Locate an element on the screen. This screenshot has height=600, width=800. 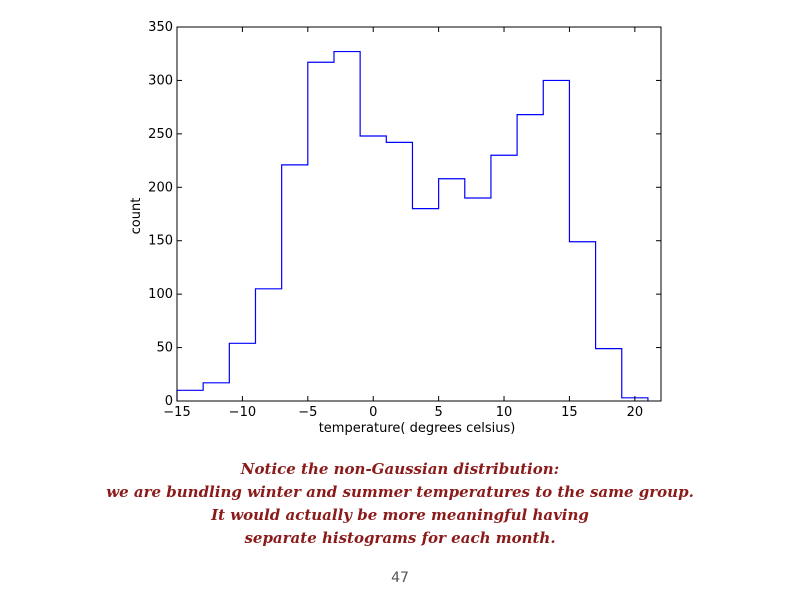
x-tick-label: 15 is located at coordinates (569, 412).